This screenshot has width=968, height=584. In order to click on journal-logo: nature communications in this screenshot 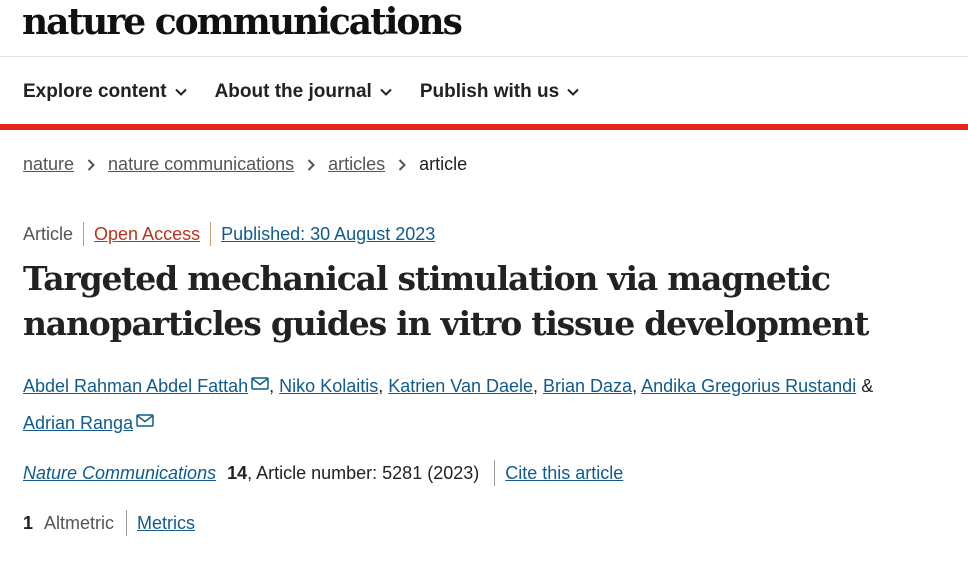, I will do `click(242, 22)`.